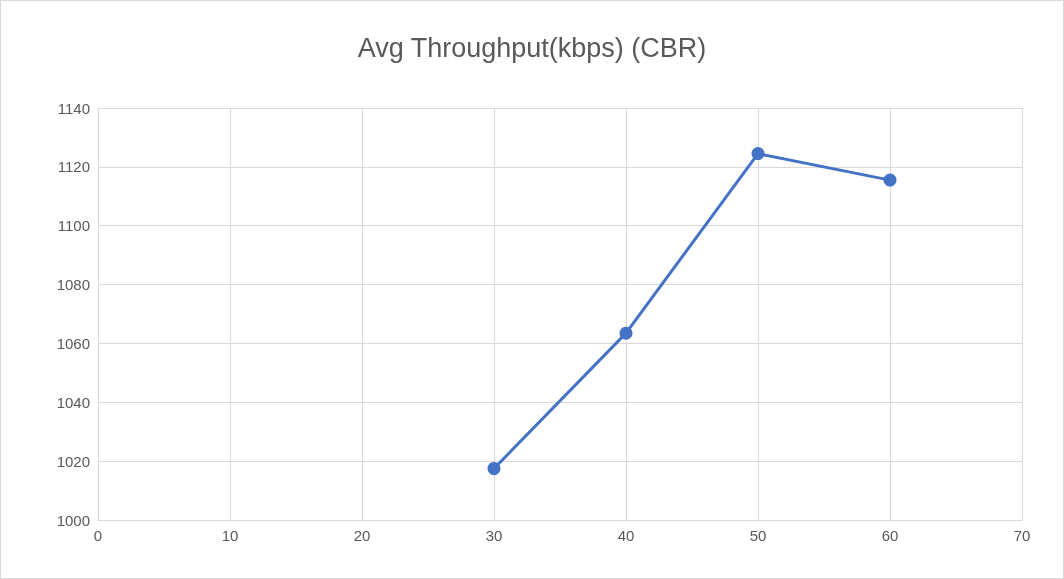 The image size is (1064, 579). I want to click on x-tick-label: 50, so click(758, 535).